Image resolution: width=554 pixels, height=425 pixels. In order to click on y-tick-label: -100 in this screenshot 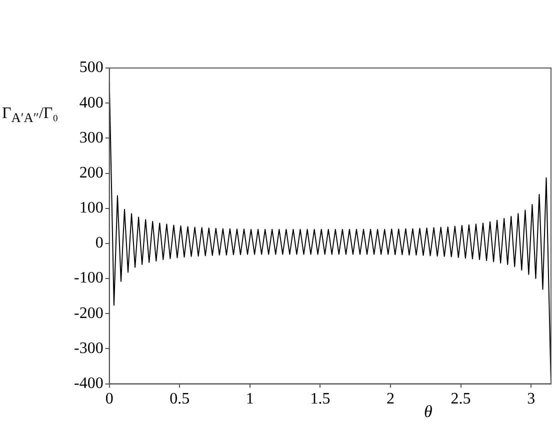, I will do `click(89, 278)`.